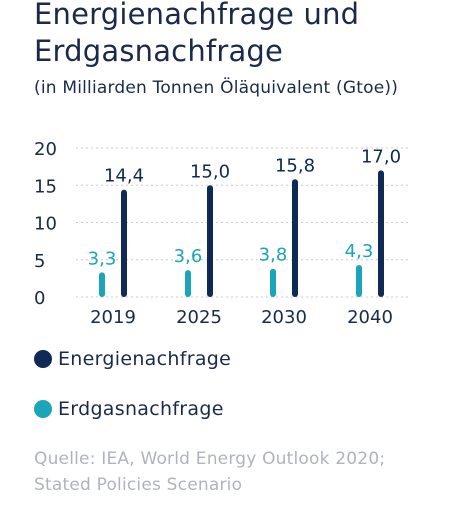 The width and height of the screenshot is (460, 516). Describe the element at coordinates (241, 317) in the screenshot. I see `x-axis-ticks: 2019 2025 2030 2040` at that location.